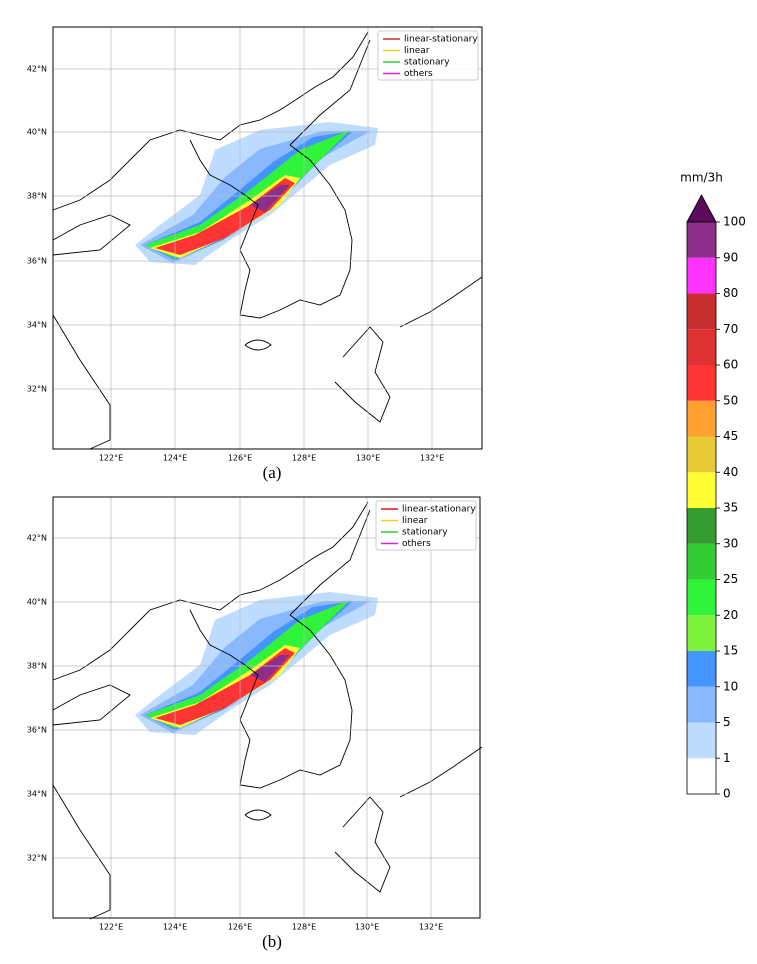 The height and width of the screenshot is (964, 757). I want to click on colorbar-label: 5, so click(727, 722).